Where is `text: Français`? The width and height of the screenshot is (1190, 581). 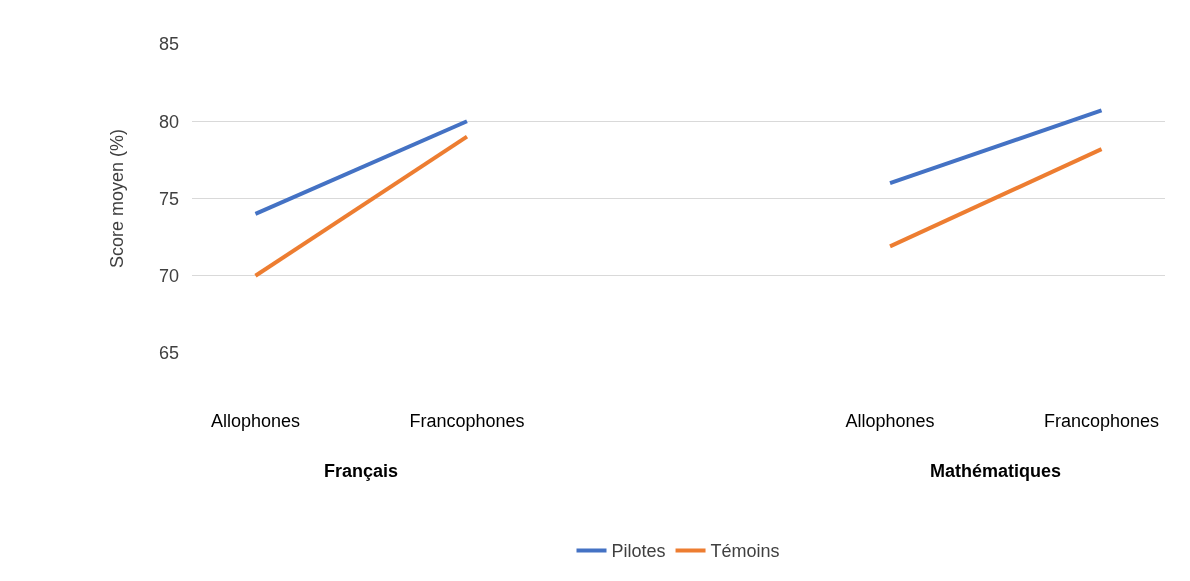 text: Français is located at coordinates (361, 471).